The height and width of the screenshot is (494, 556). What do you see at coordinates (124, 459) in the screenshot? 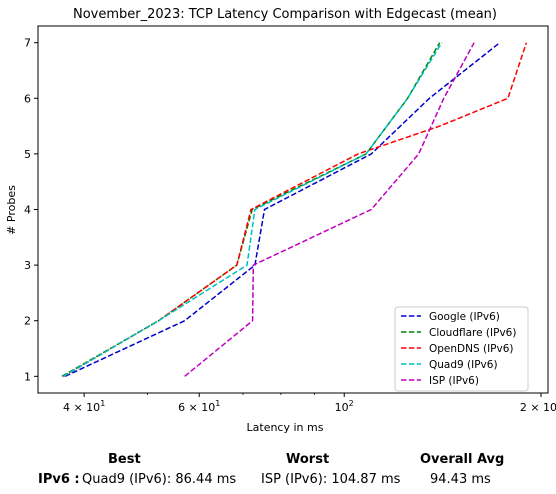
I see `summary-header-best: Best` at bounding box center [124, 459].